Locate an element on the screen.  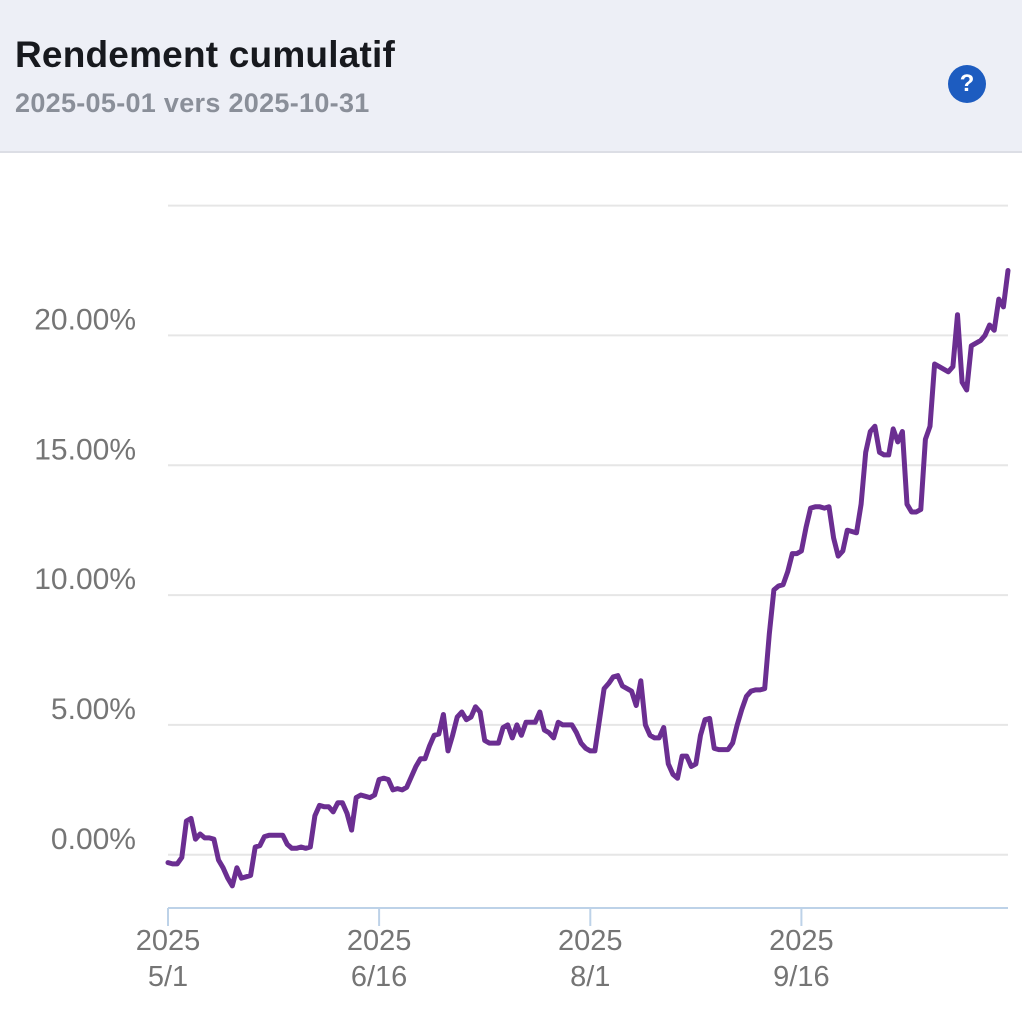
y-axis-label: 20.00% is located at coordinates (85, 319).